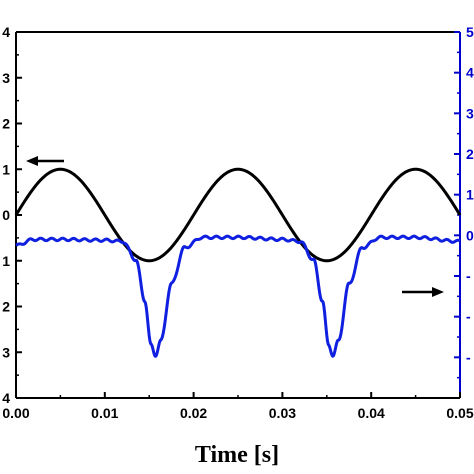  What do you see at coordinates (193, 413) in the screenshot?
I see `x-tick-label: 0.02` at bounding box center [193, 413].